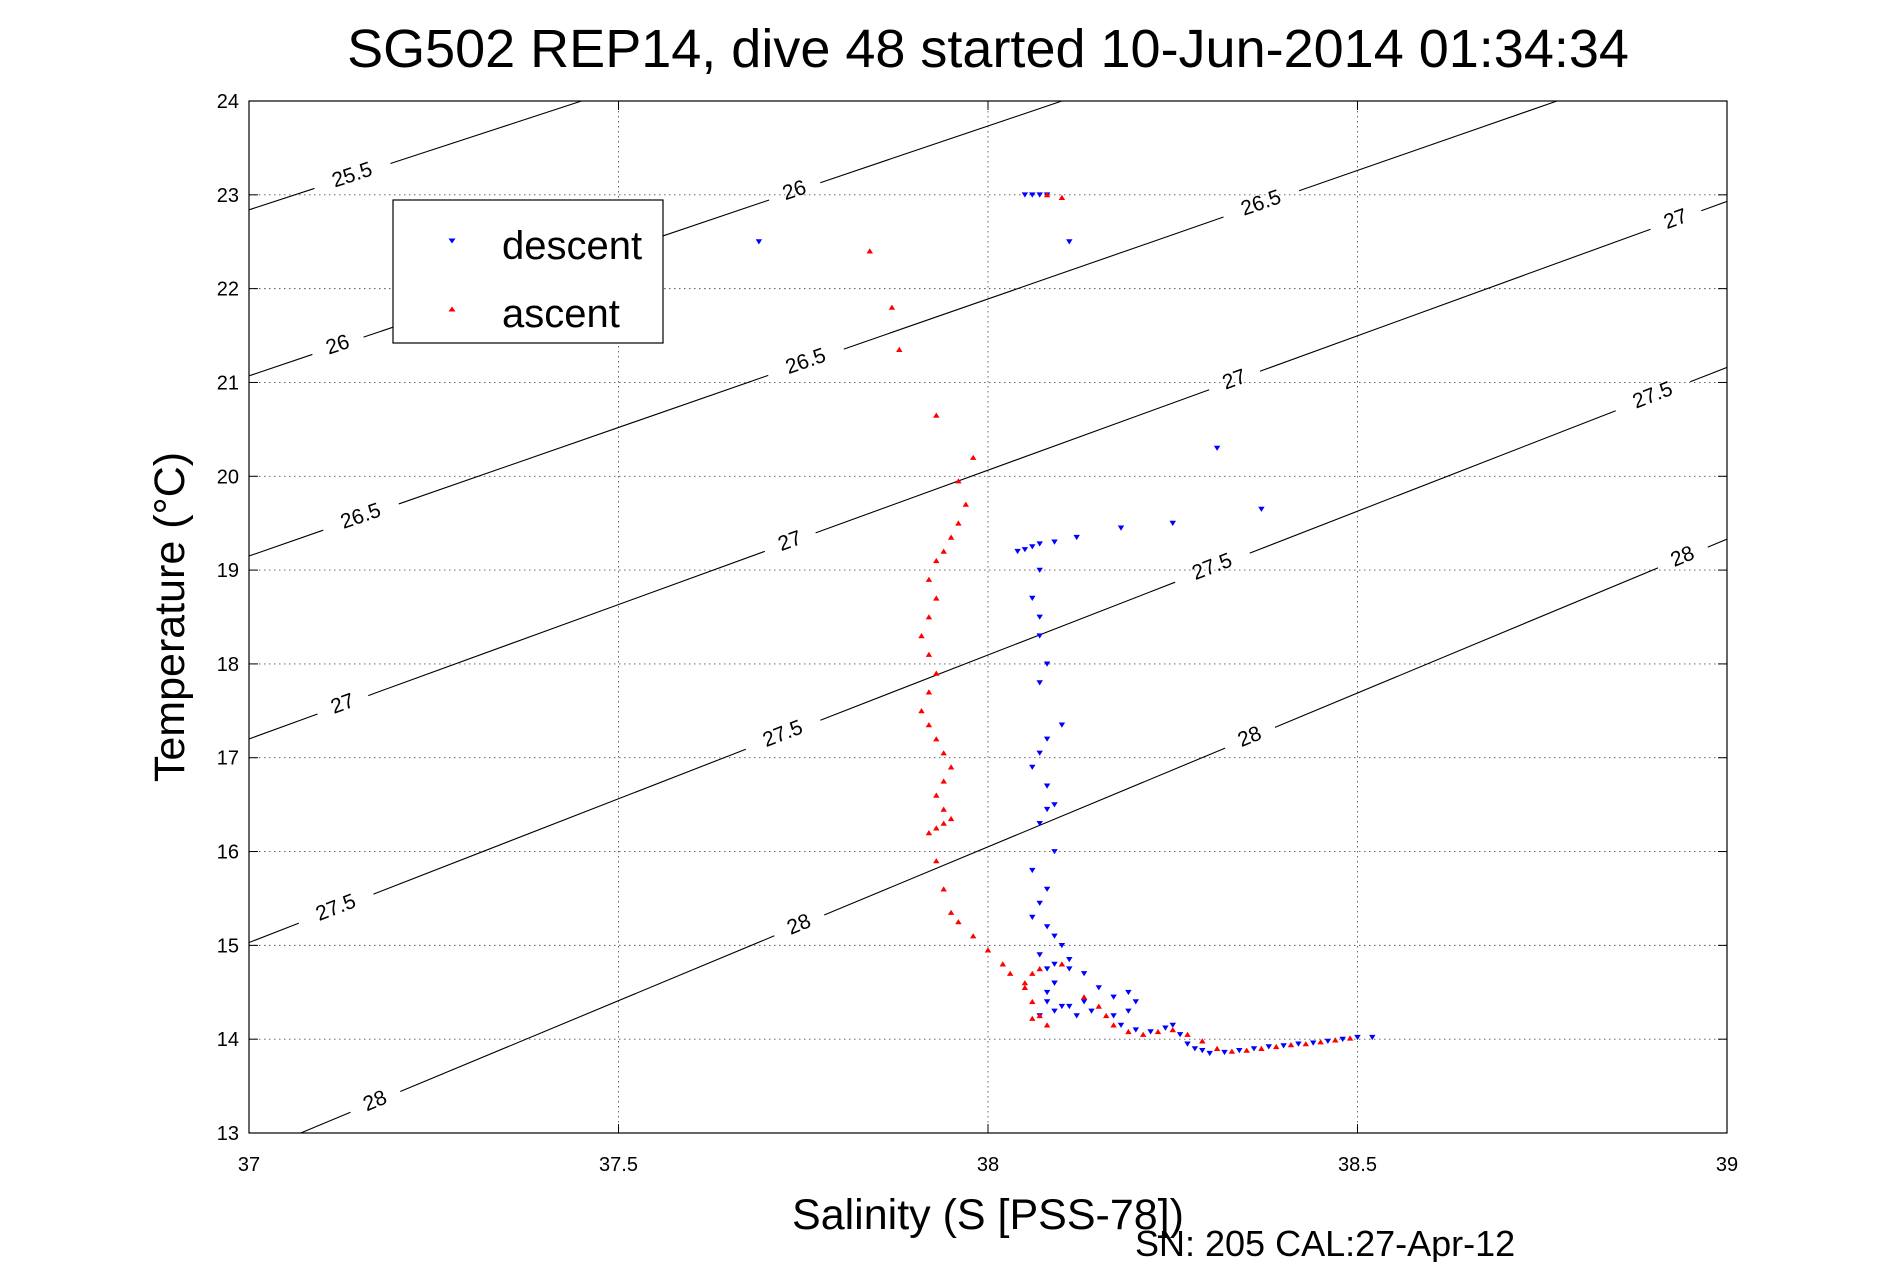  What do you see at coordinates (228, 1040) in the screenshot?
I see `y-tick-label: 14` at bounding box center [228, 1040].